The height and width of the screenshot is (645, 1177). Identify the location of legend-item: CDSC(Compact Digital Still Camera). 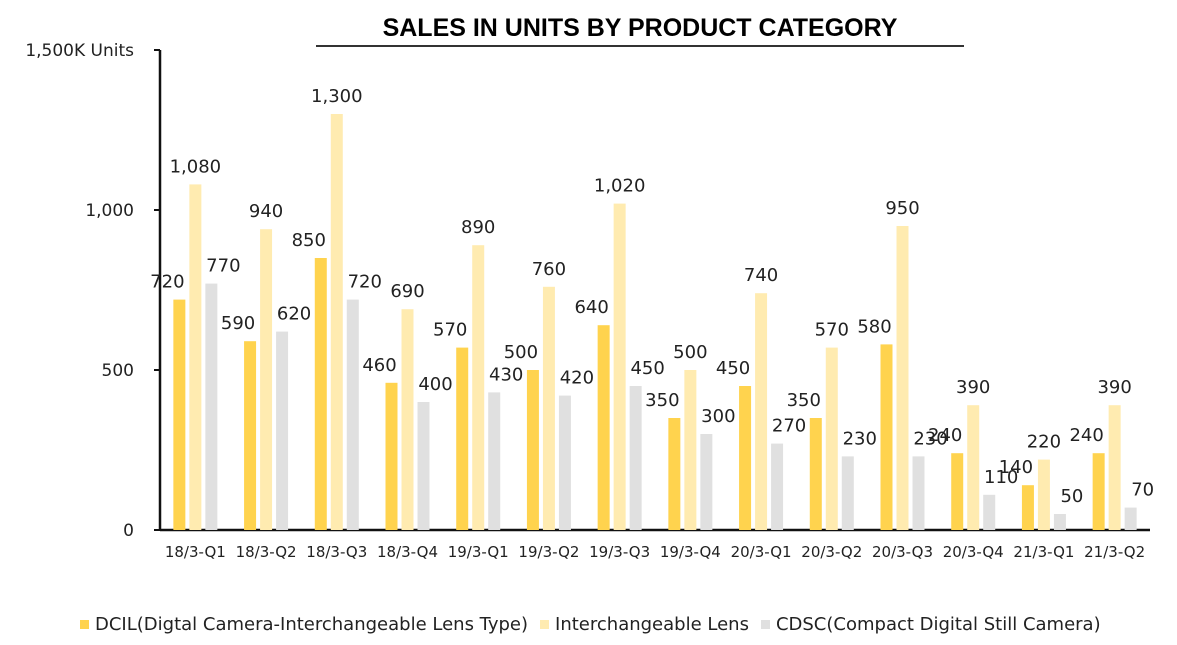
(930, 624).